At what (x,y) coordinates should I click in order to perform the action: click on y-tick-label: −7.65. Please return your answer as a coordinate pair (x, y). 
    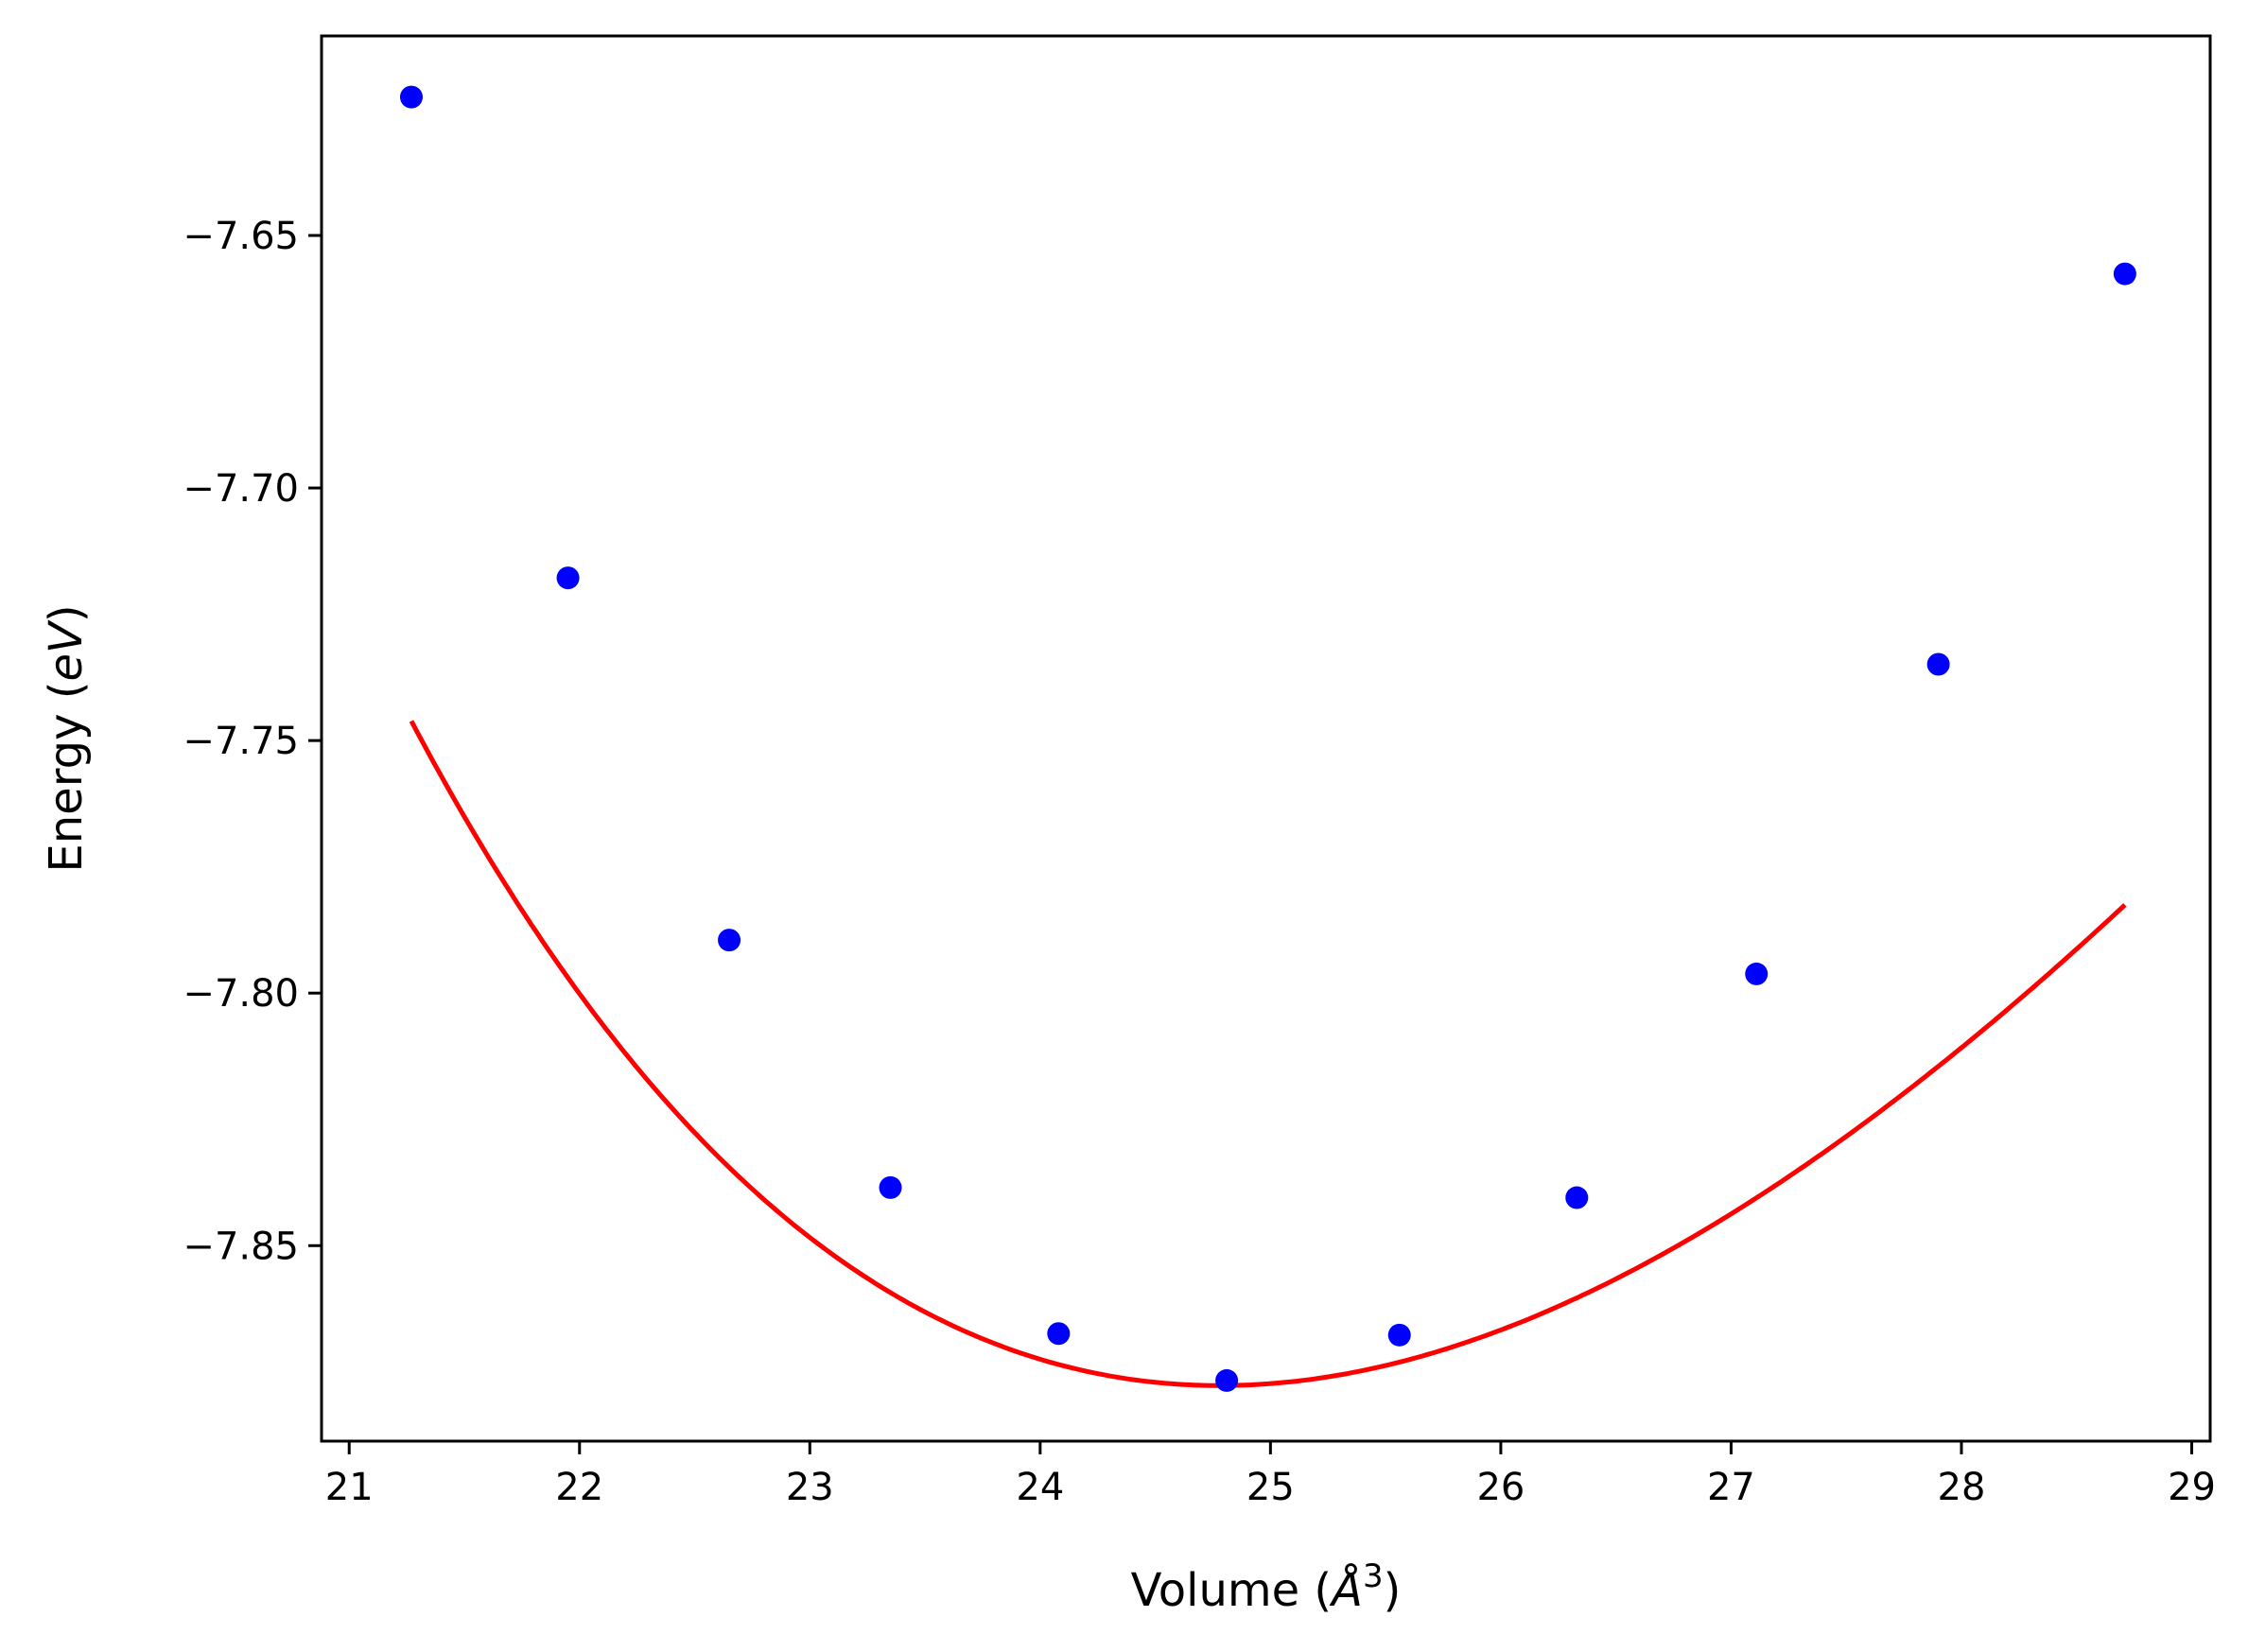
    Looking at the image, I should click on (241, 237).